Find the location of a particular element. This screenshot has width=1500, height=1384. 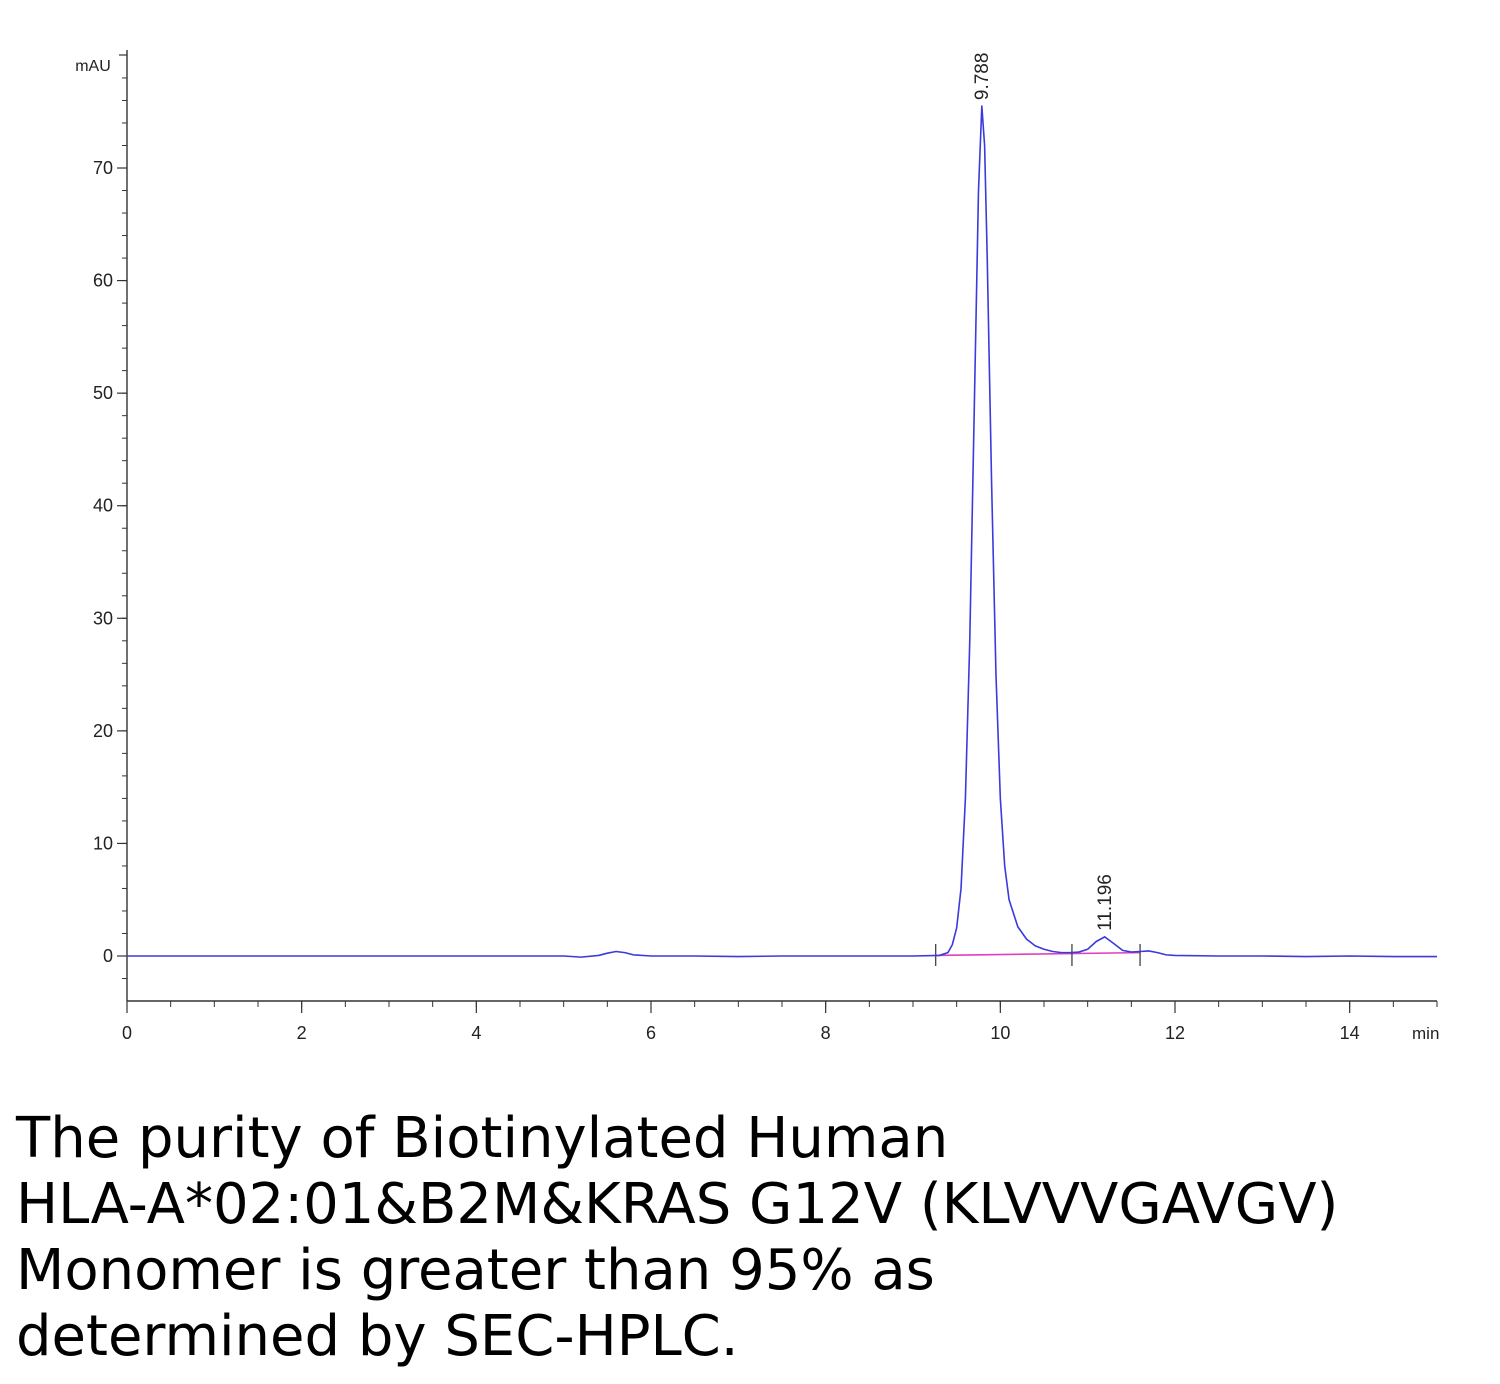

y-tick-label: 40 is located at coordinates (103, 506).